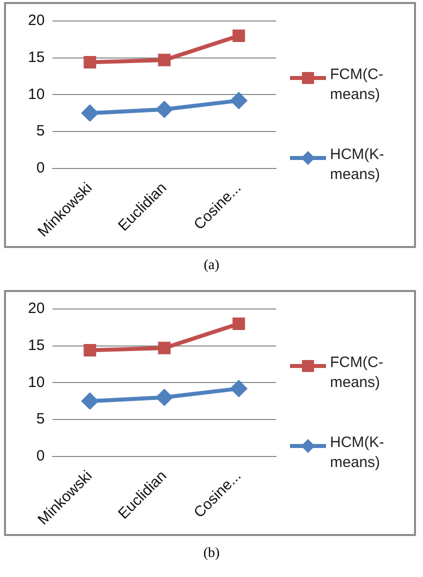 The height and width of the screenshot is (577, 423). I want to click on text: (a), so click(211, 266).